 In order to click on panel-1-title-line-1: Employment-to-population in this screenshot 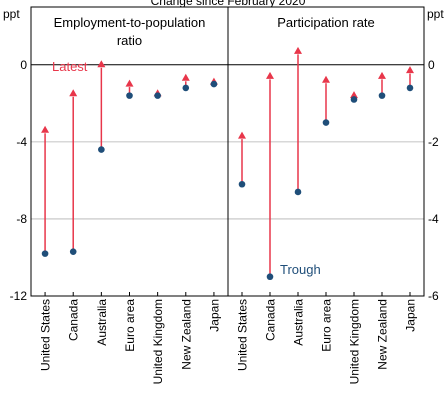, I will do `click(130, 22)`.